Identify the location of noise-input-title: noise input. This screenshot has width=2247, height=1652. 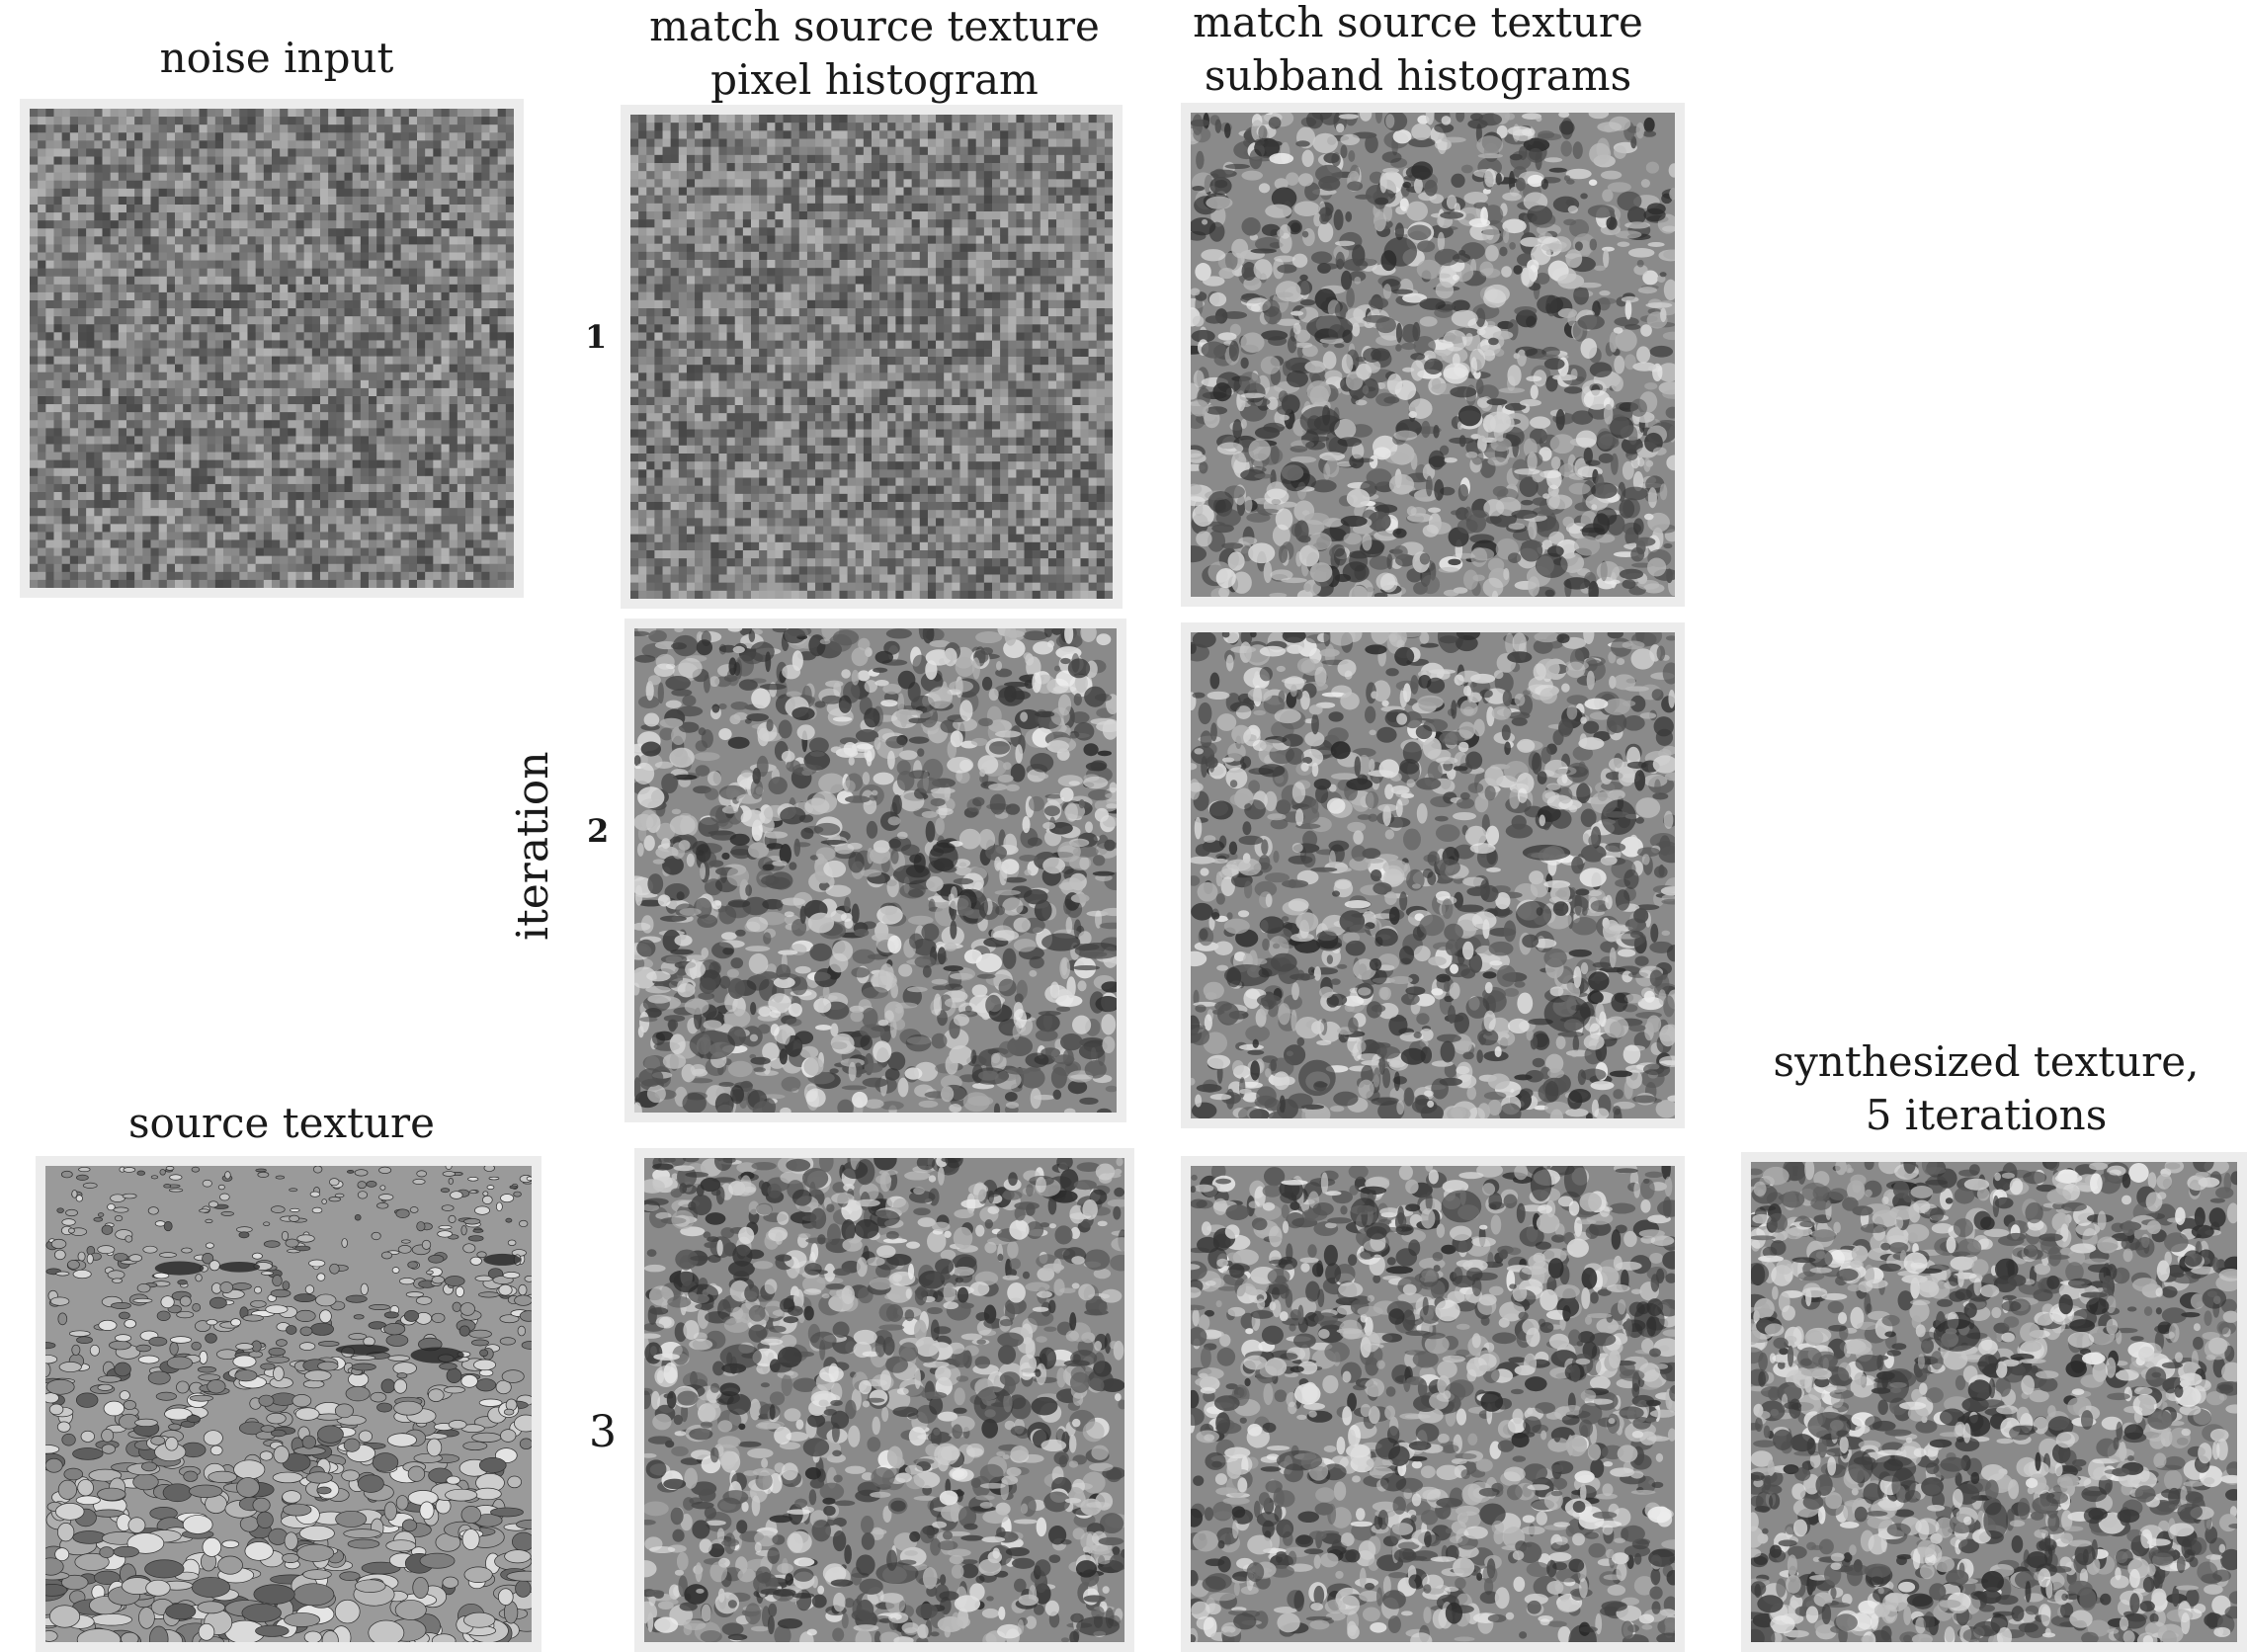
(276, 58).